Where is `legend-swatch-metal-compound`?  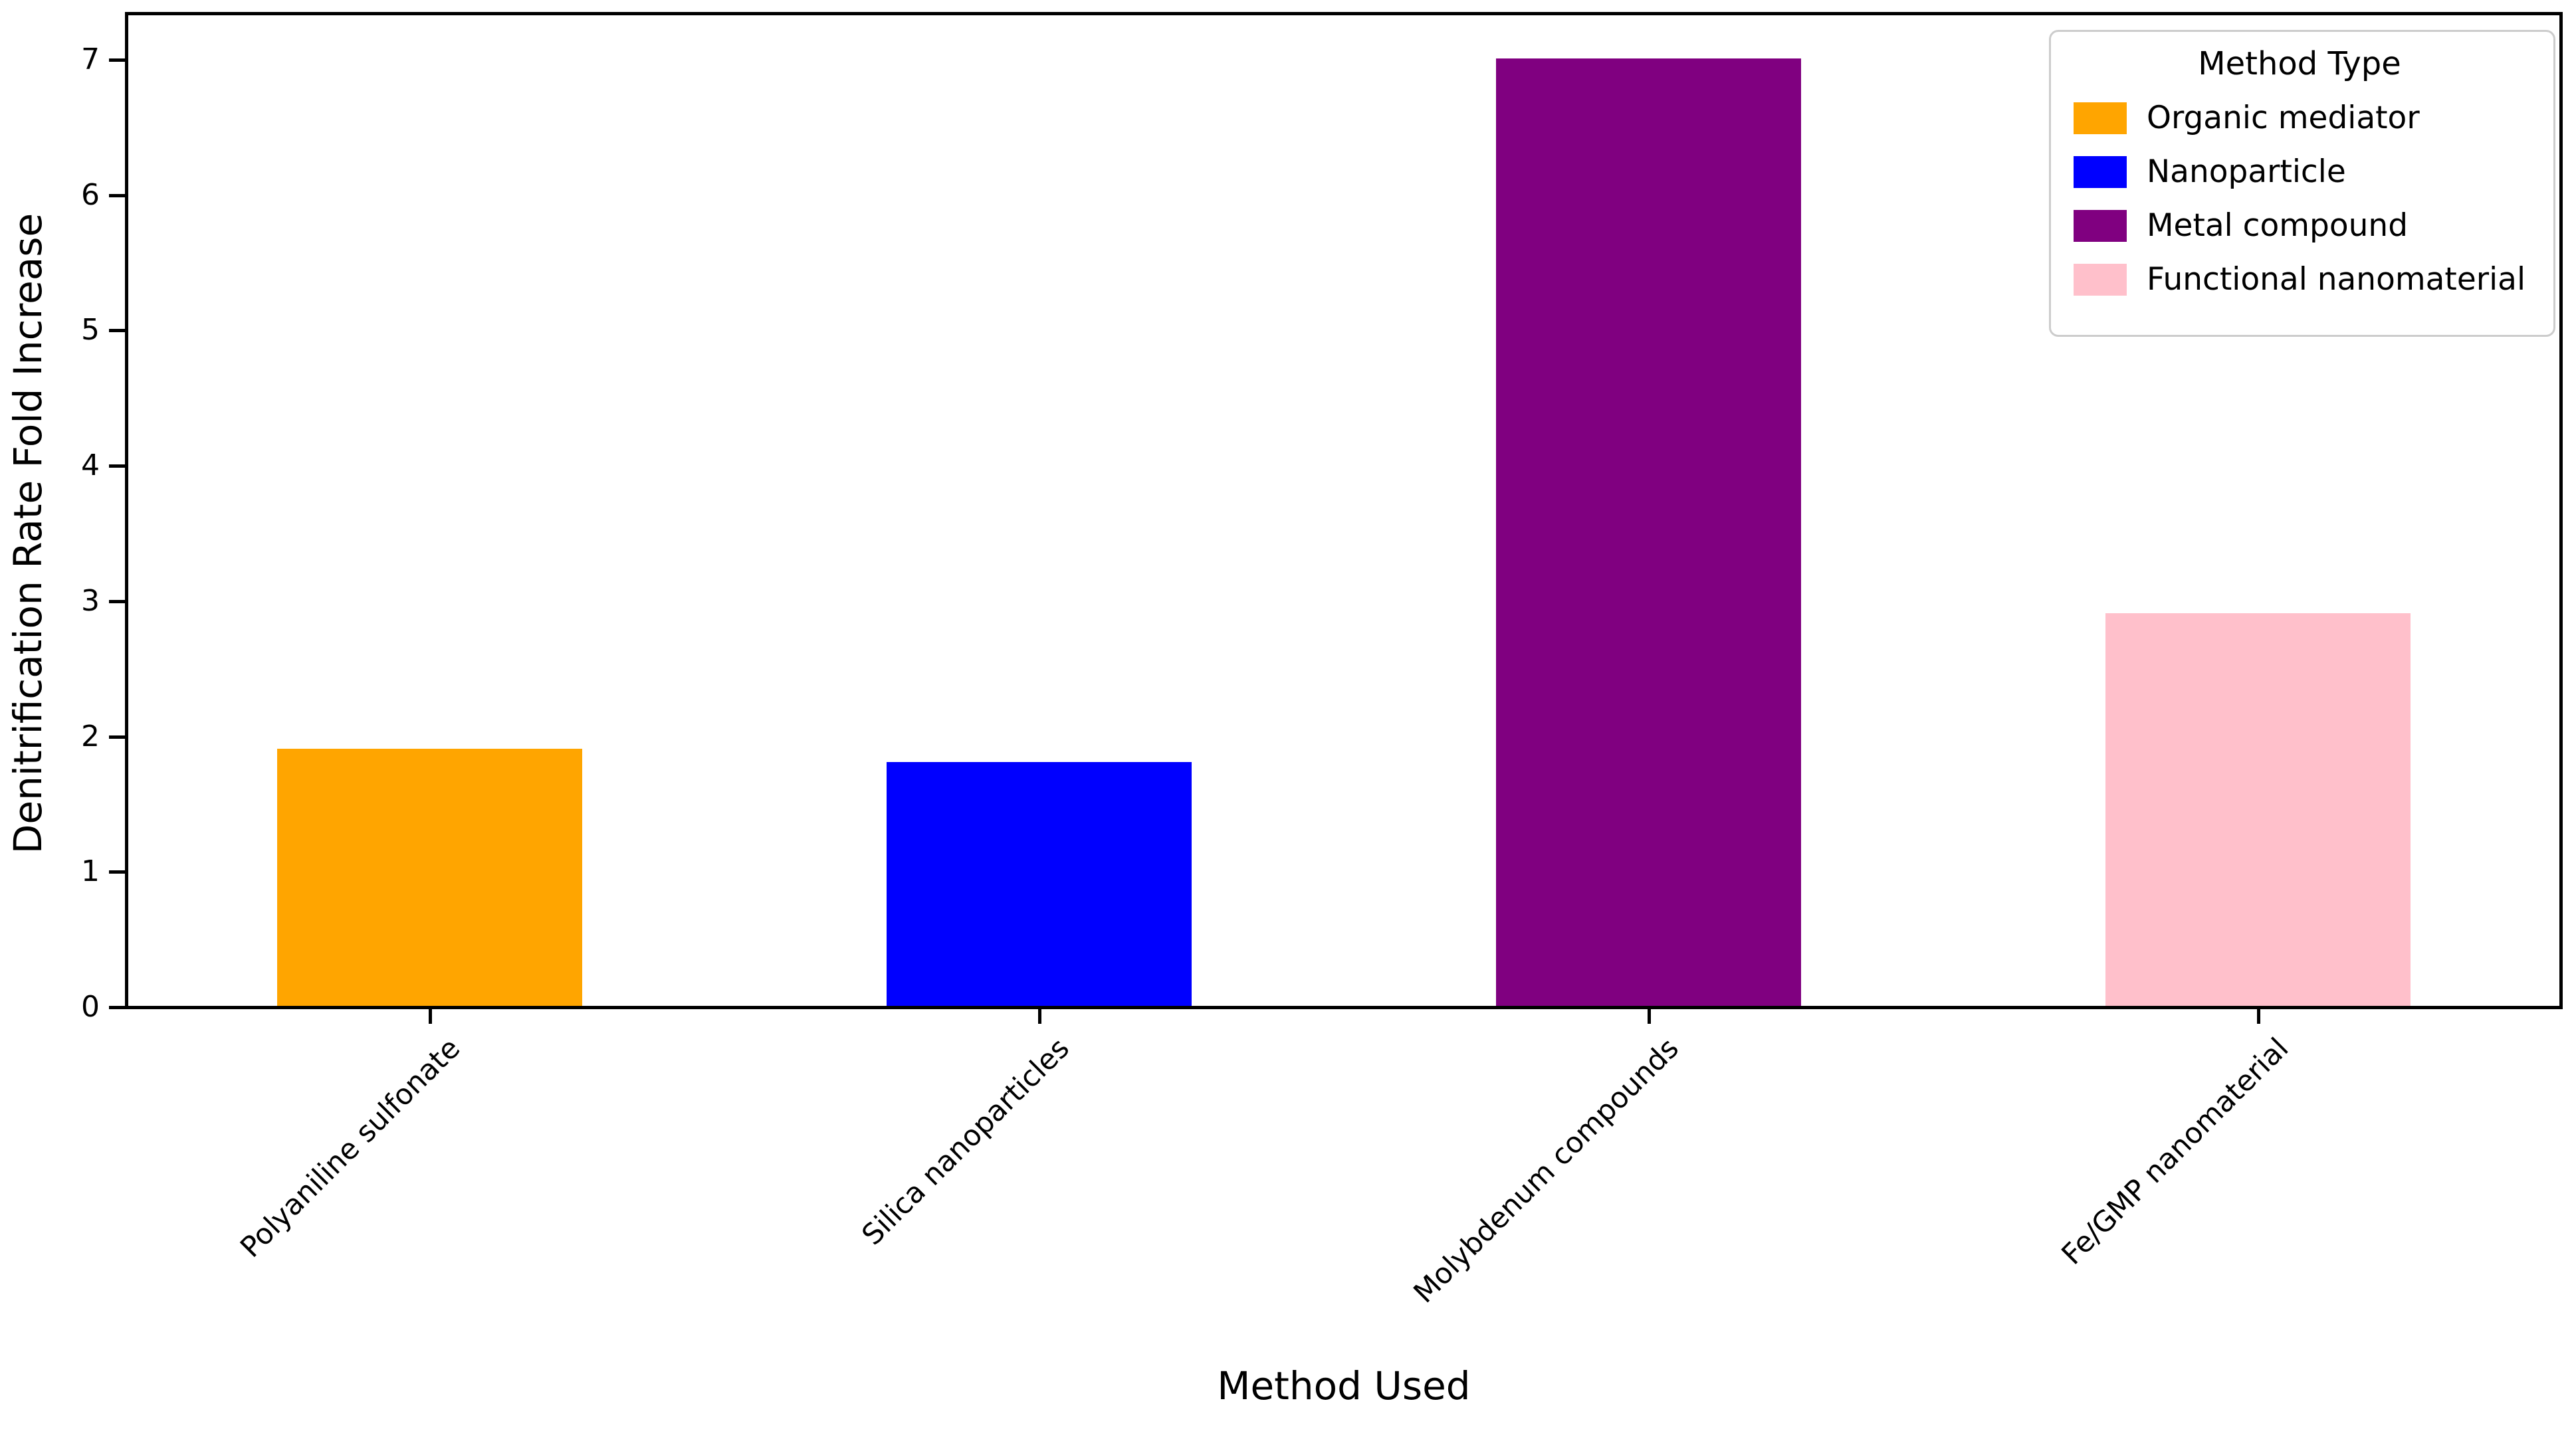 legend-swatch-metal-compound is located at coordinates (2100, 225).